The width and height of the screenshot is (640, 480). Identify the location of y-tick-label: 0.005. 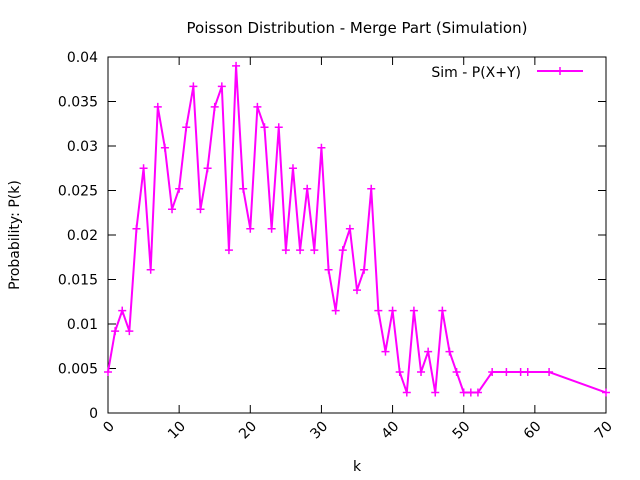
(78, 370).